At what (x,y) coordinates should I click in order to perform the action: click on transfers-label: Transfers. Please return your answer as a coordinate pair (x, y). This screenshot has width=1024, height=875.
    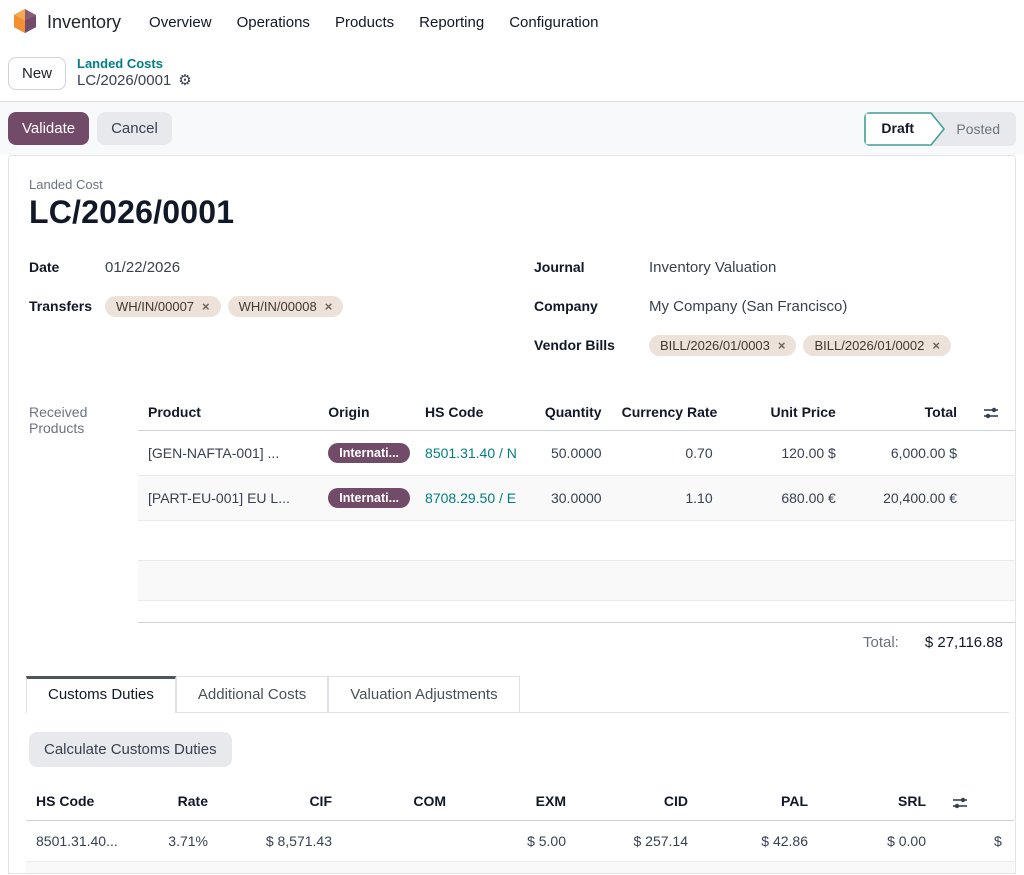
    Looking at the image, I should click on (61, 306).